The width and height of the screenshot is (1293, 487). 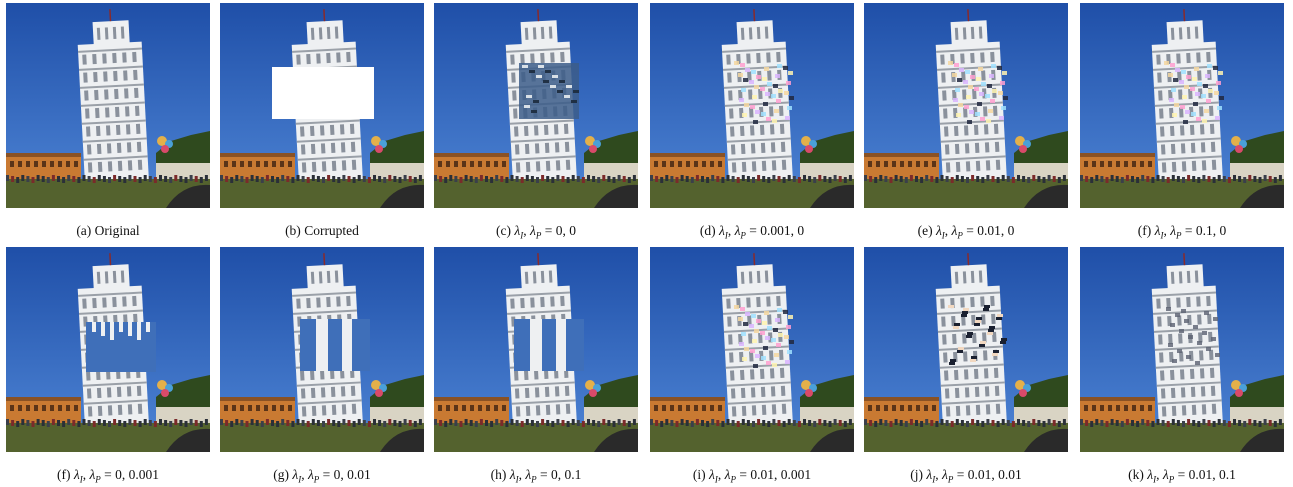 What do you see at coordinates (505, 230) in the screenshot?
I see `caption-tag: (c)` at bounding box center [505, 230].